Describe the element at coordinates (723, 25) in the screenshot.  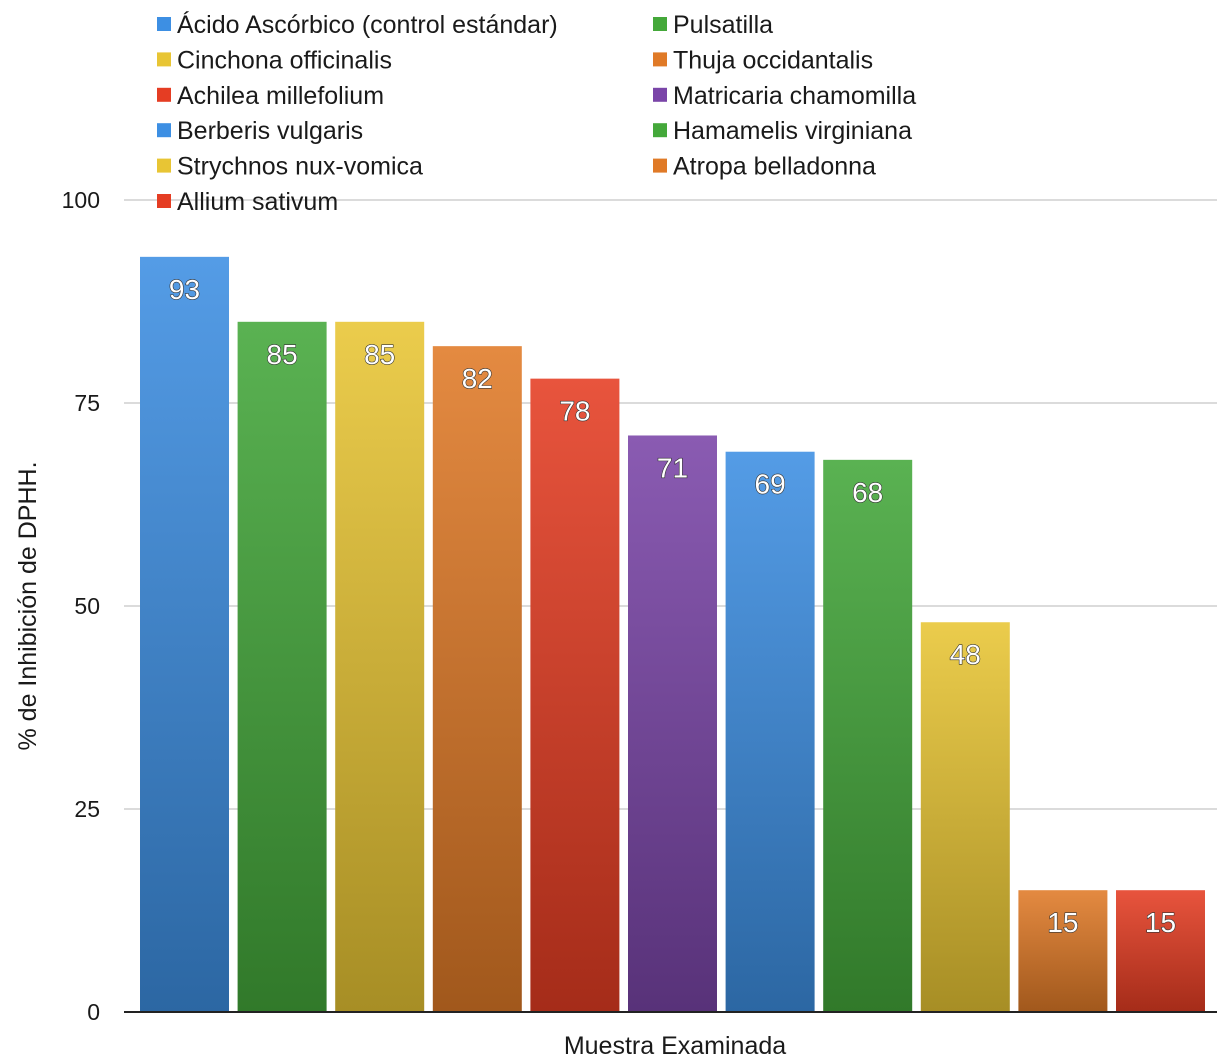
I see `legend-label: Pulsatilla` at that location.